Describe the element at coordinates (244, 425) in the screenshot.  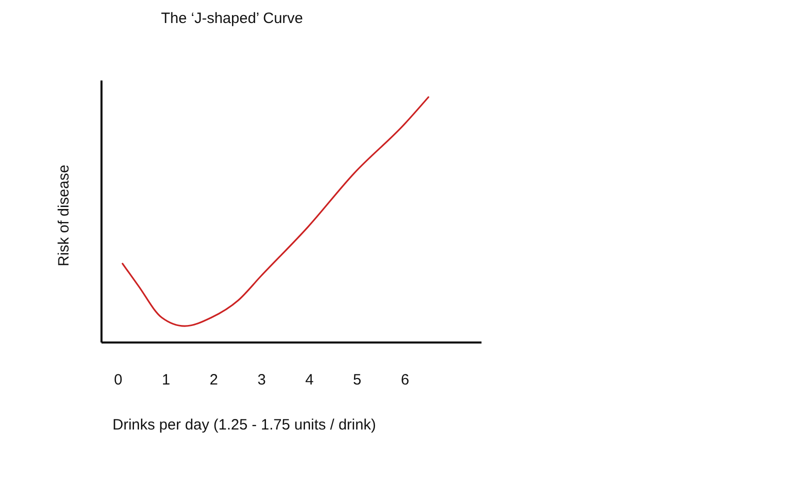
I see `x-axis-title: Drinks per day (1.25 - 1.75 units / drink)` at that location.